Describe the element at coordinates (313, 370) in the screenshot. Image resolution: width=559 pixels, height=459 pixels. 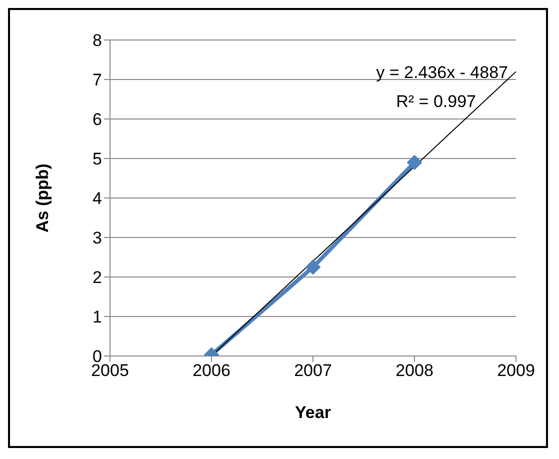
I see `x-tick-label: 2007` at that location.